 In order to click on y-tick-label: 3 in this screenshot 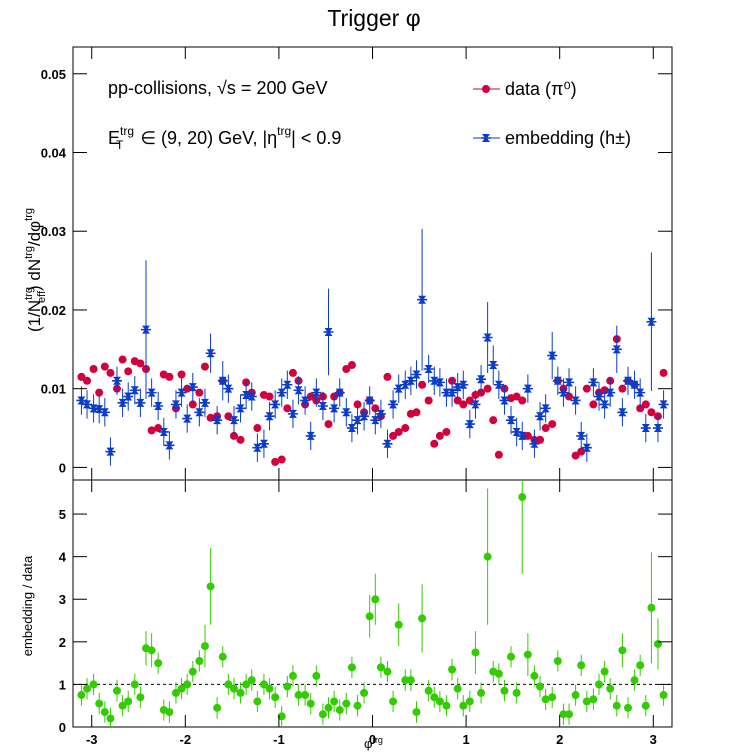, I will do `click(62, 599)`.